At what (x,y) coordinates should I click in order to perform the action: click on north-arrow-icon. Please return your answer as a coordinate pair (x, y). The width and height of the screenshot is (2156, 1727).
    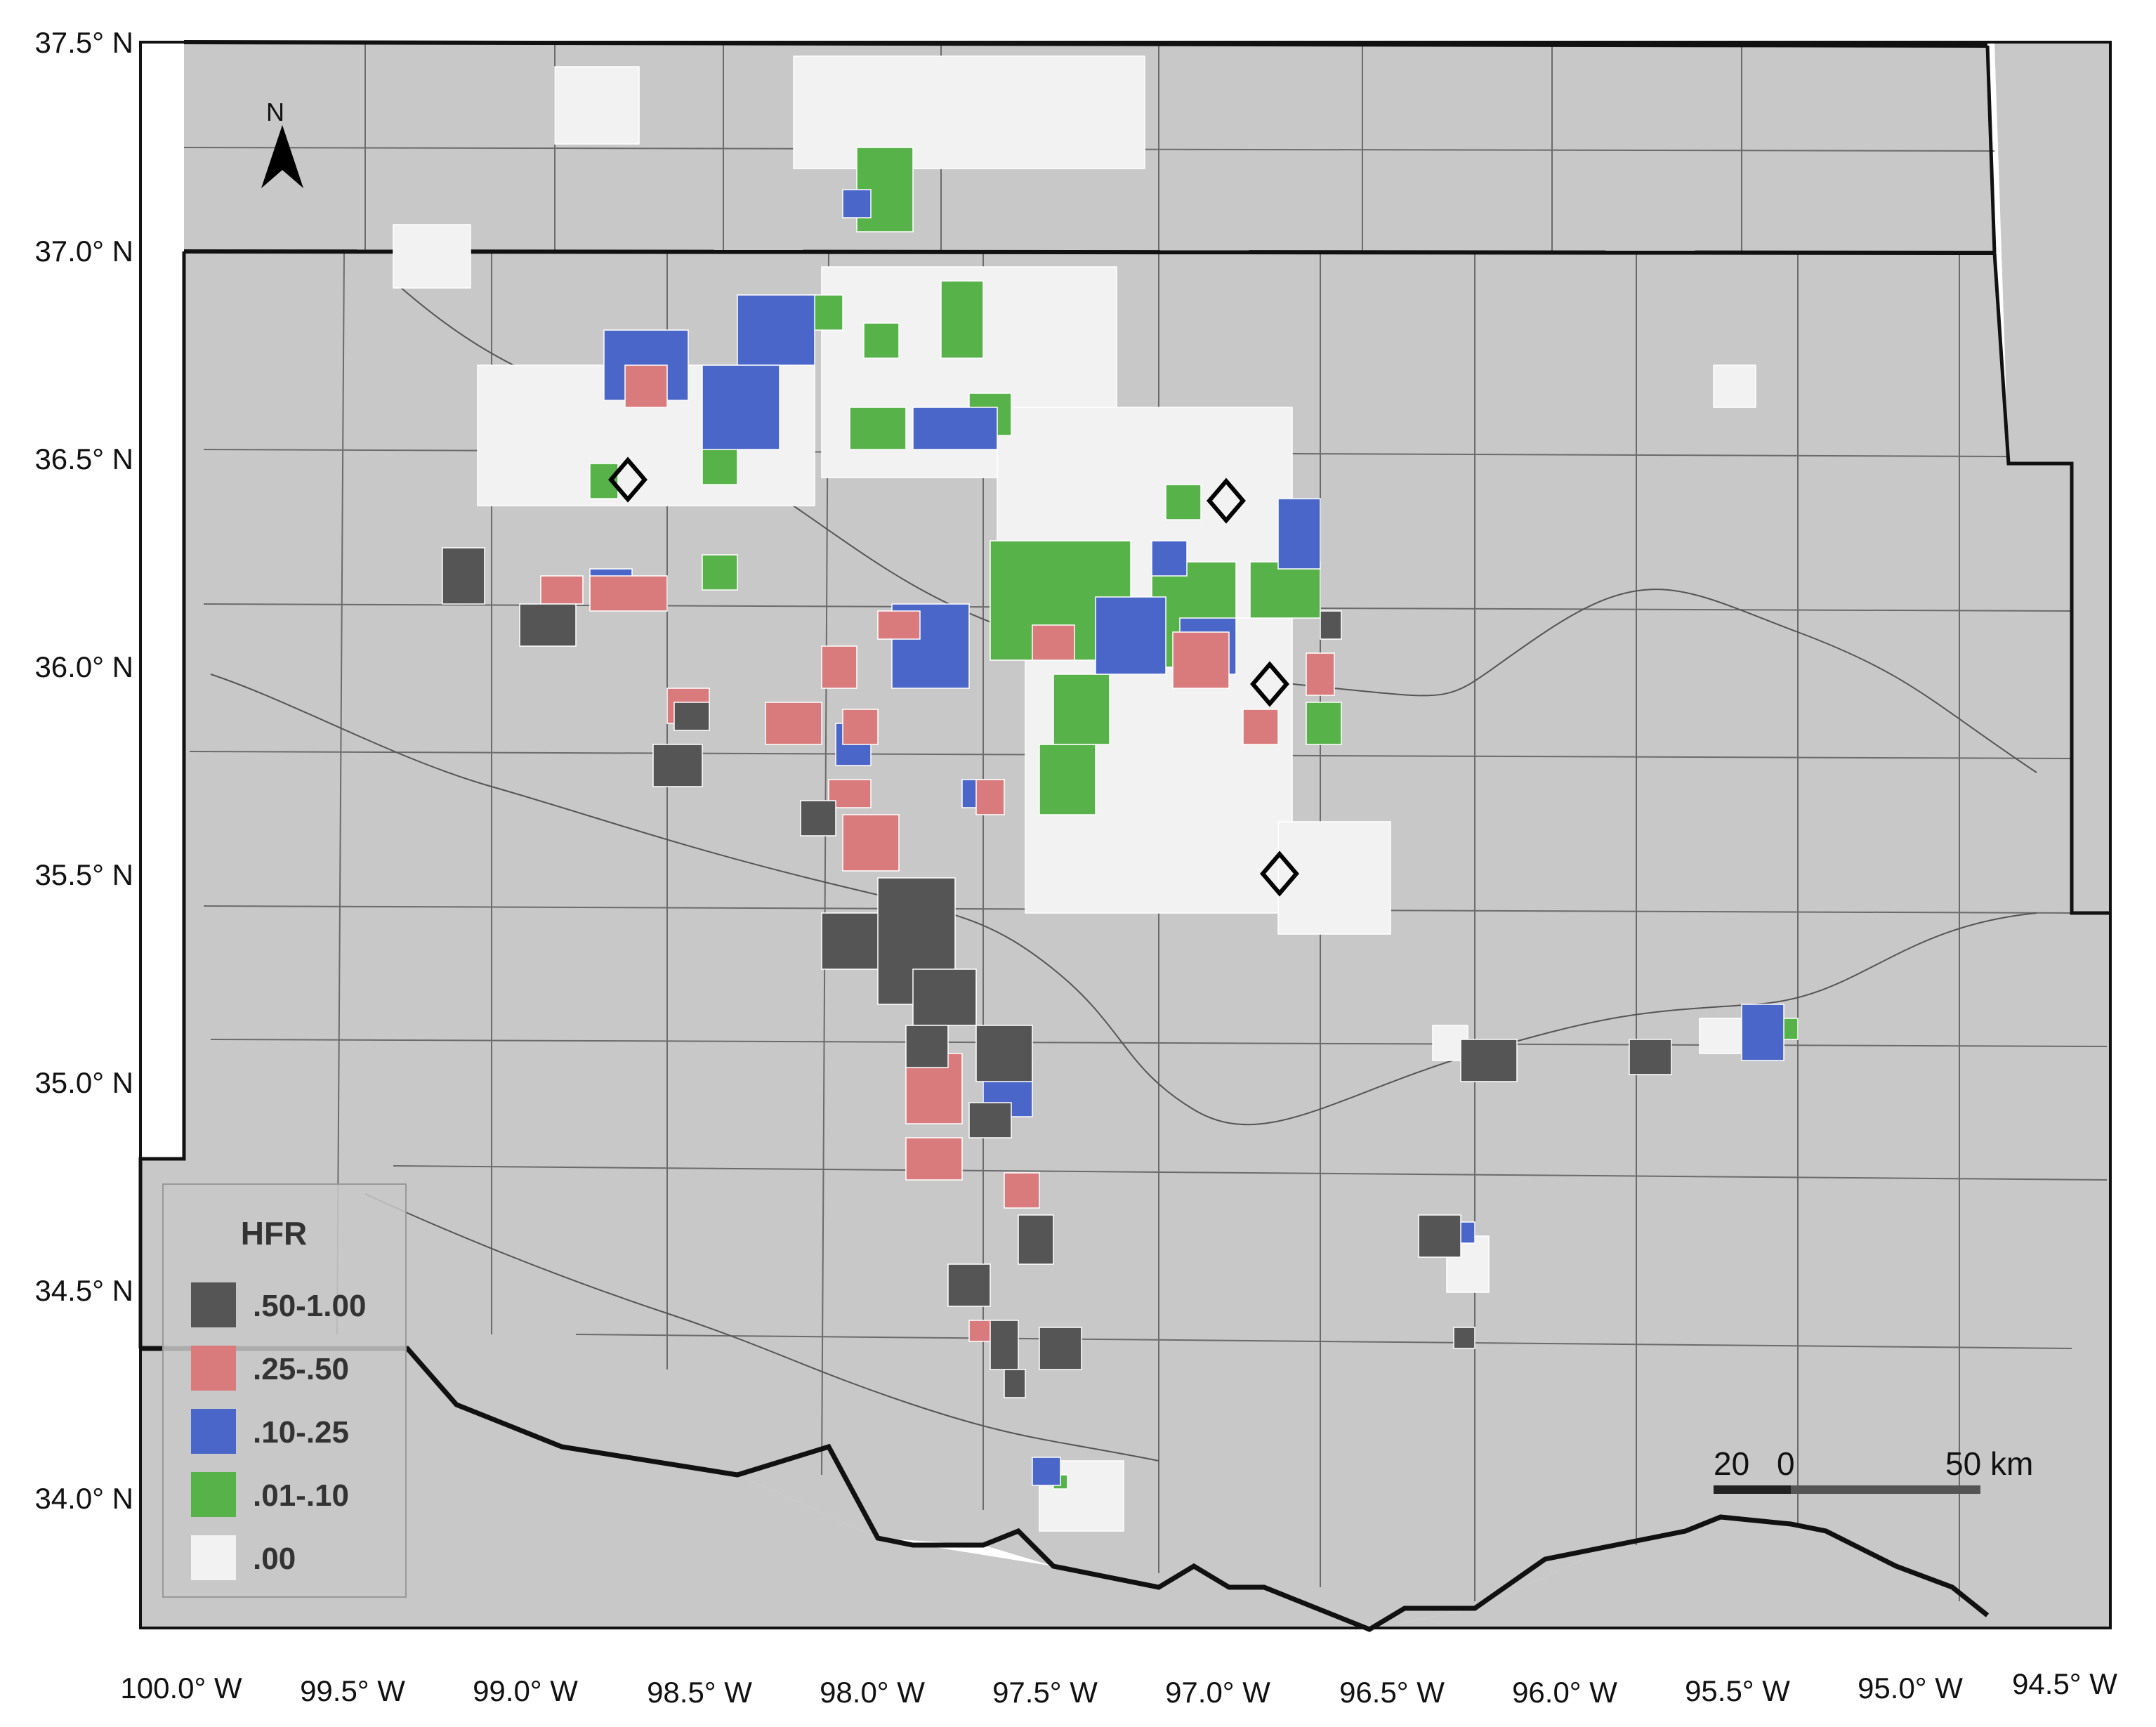
    Looking at the image, I should click on (282, 156).